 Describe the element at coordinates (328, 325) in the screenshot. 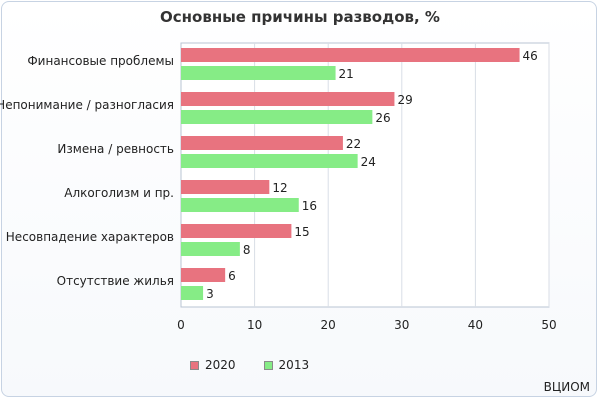

I see `x-tick-label: 20` at that location.